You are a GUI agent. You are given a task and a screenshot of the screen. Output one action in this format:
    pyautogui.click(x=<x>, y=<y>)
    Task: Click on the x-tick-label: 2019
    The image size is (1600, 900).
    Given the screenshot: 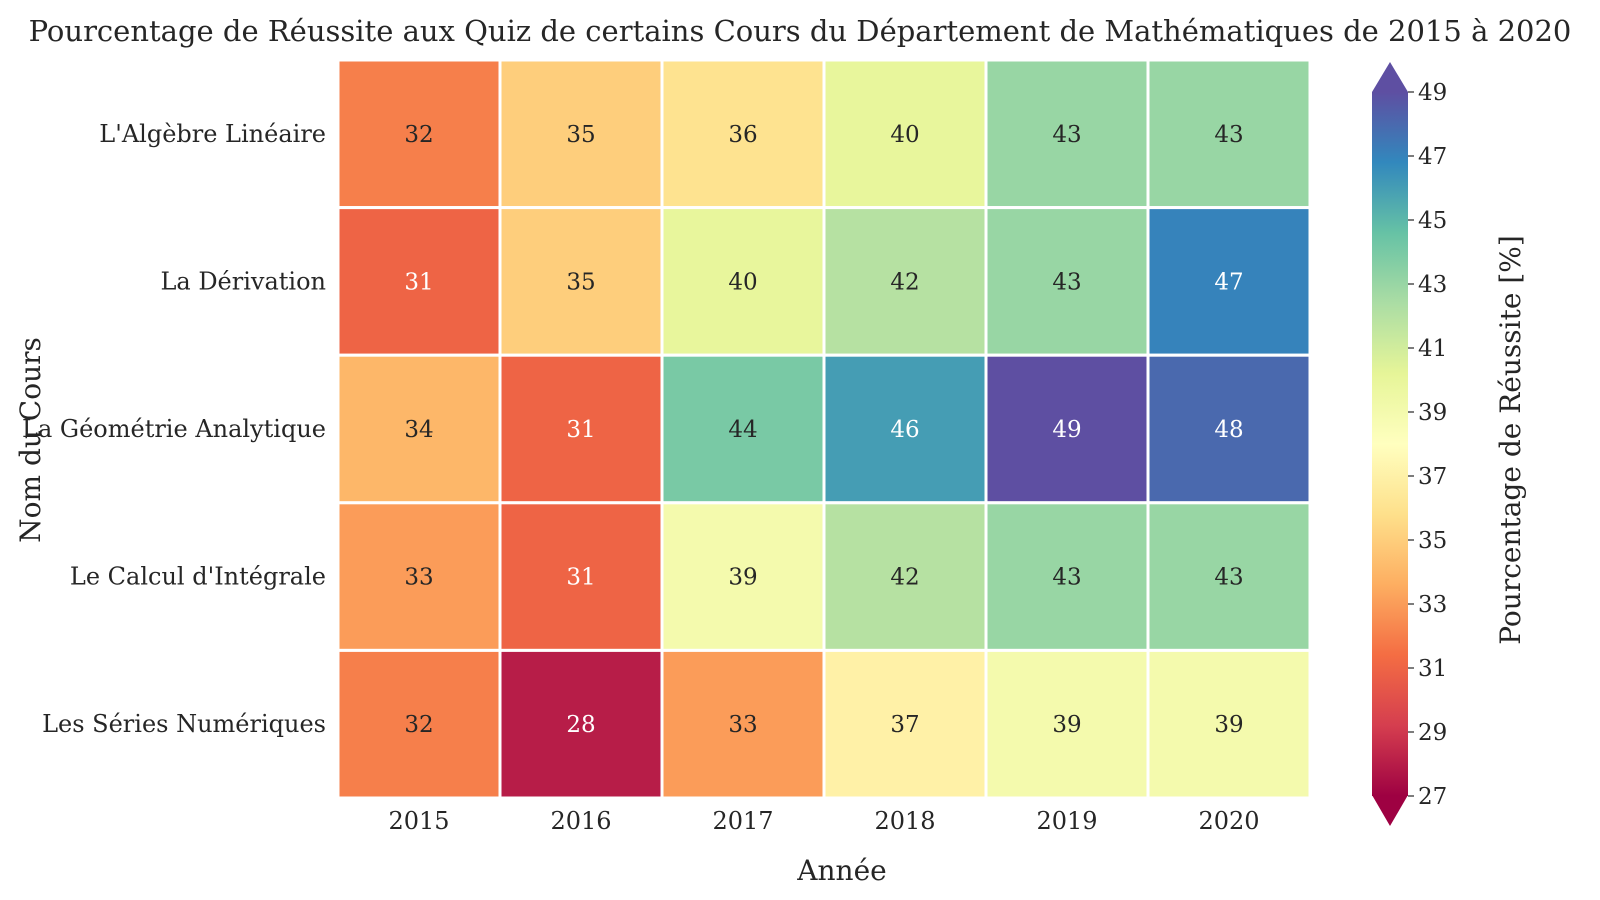 What is the action you would take?
    pyautogui.click(x=1066, y=821)
    